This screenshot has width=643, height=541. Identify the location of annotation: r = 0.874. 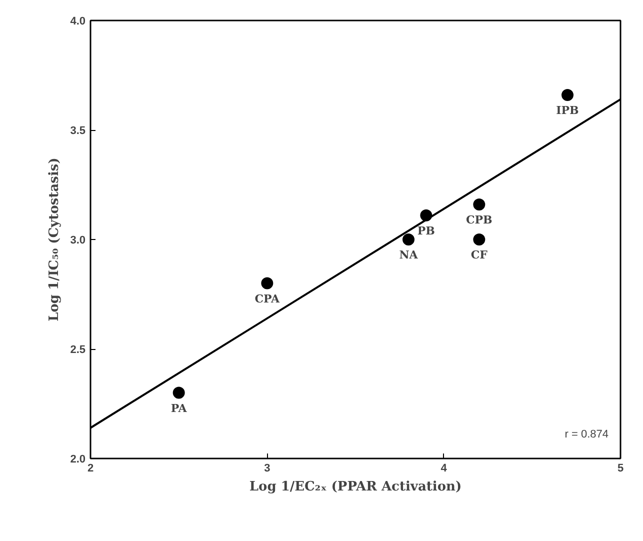
(586, 434).